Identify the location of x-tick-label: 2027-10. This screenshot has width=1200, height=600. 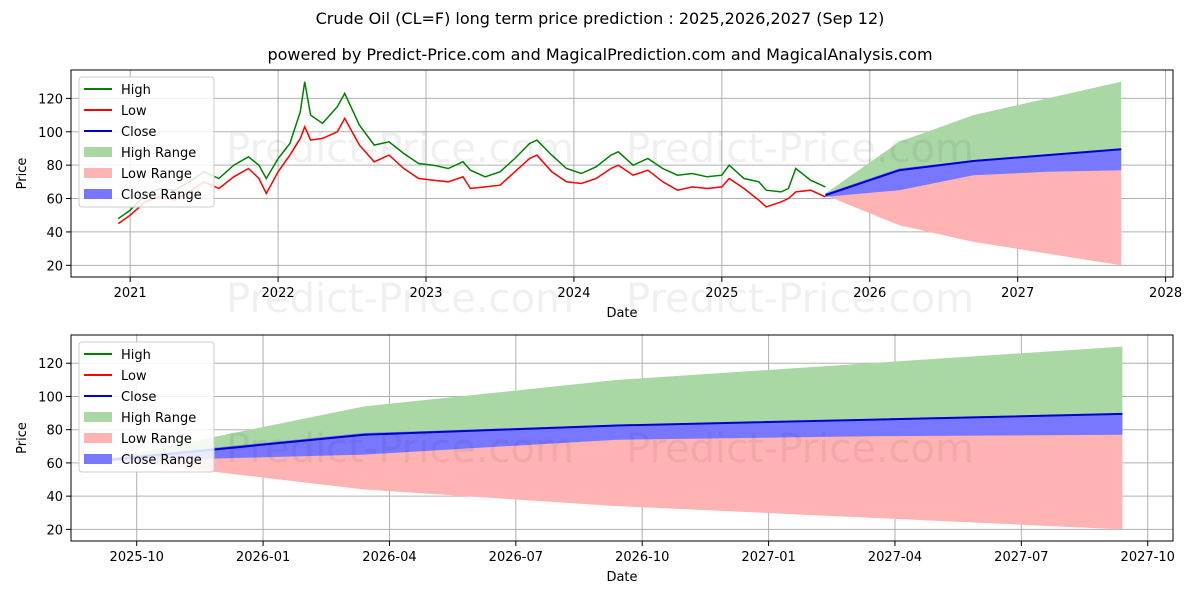
(1148, 557).